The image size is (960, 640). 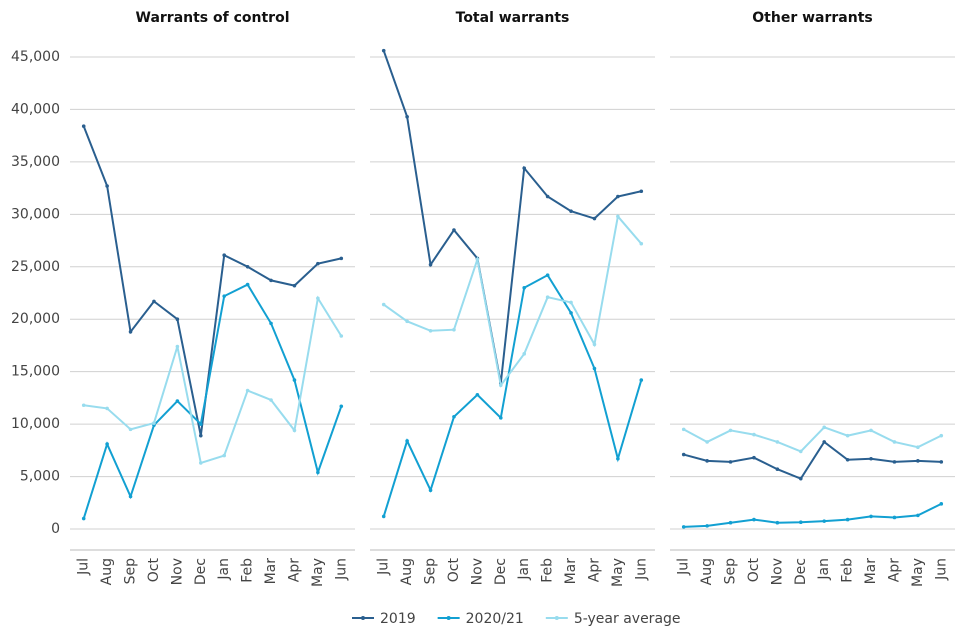 What do you see at coordinates (35, 267) in the screenshot?
I see `y-tick-label: 25,000` at bounding box center [35, 267].